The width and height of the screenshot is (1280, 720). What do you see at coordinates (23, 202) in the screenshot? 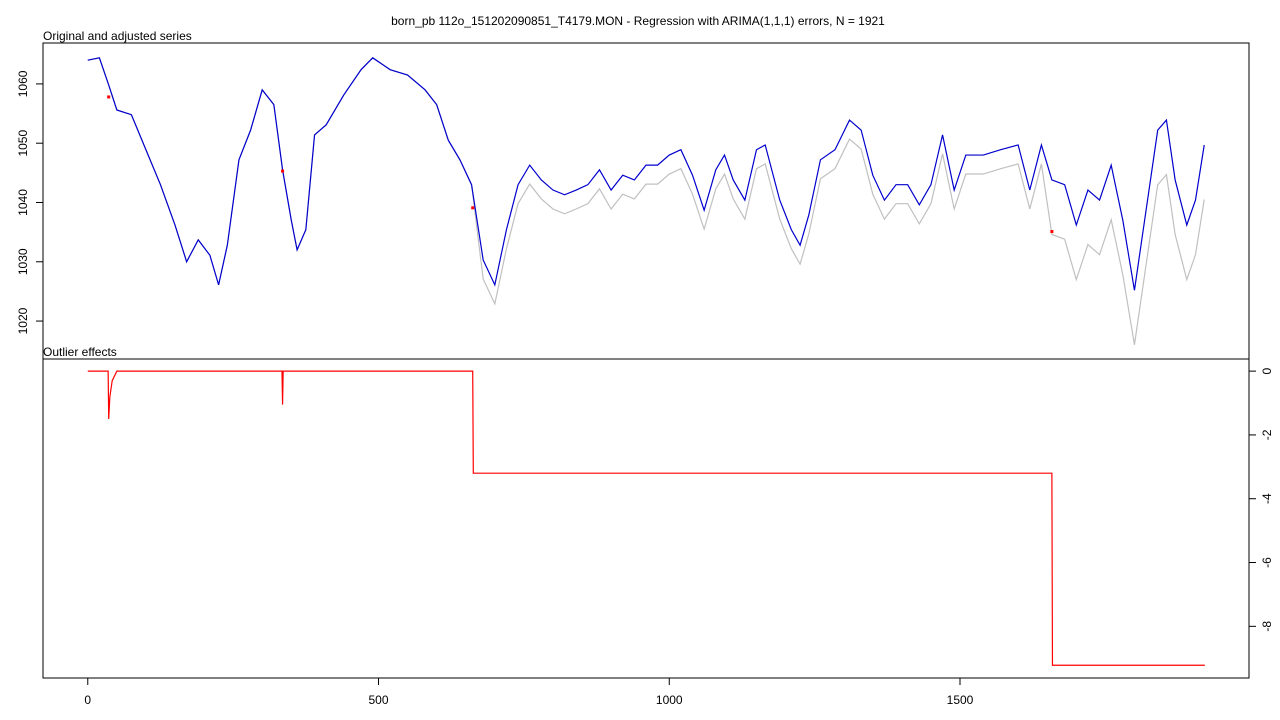
I see `y-tick-label: 1040` at bounding box center [23, 202].